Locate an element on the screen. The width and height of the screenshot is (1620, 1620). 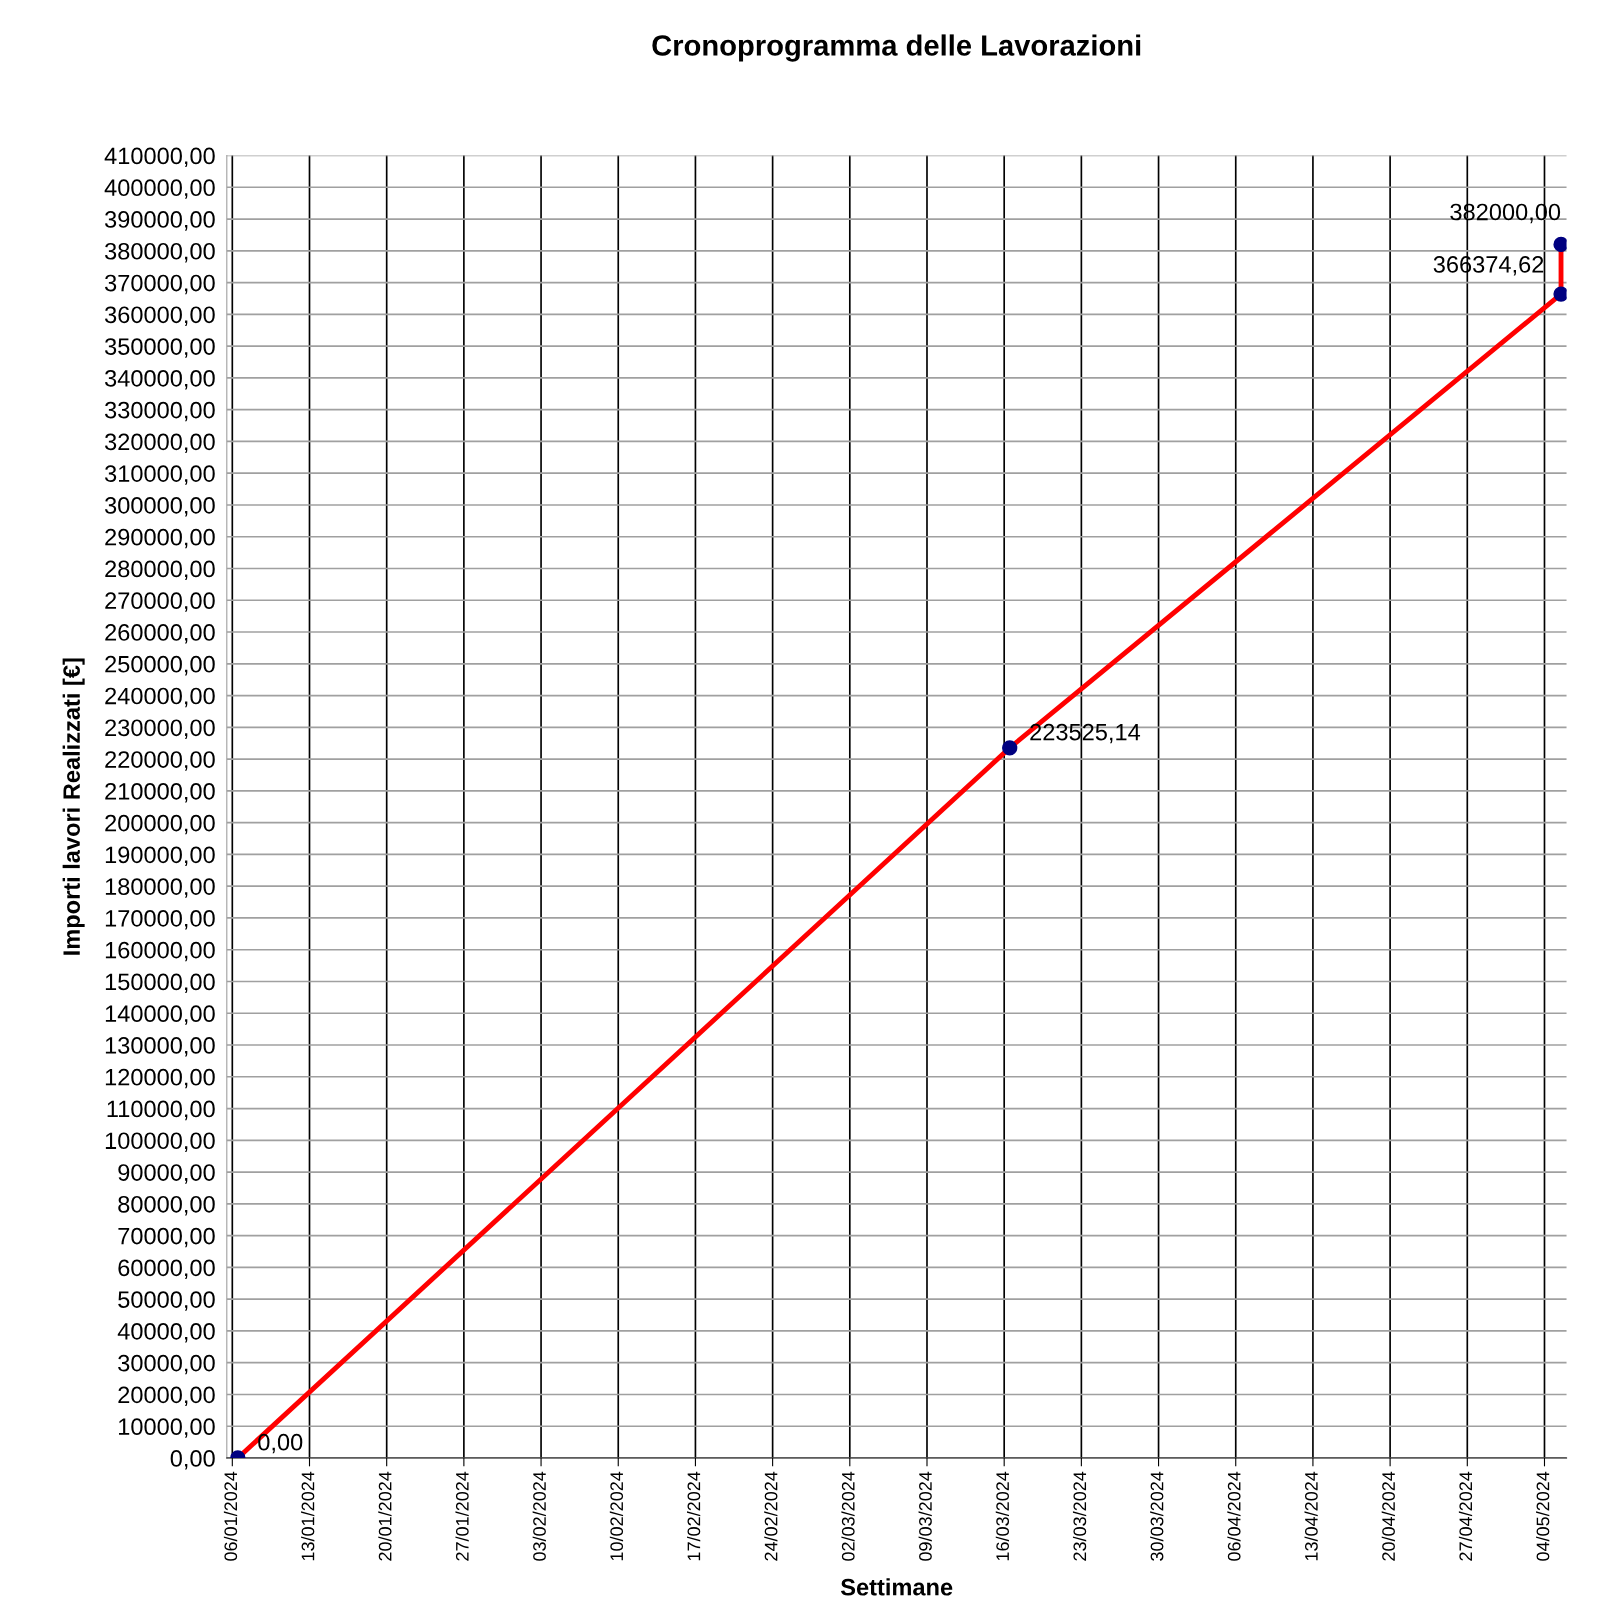
x-tick-label: 10/02/2024 is located at coordinates (616, 1516).